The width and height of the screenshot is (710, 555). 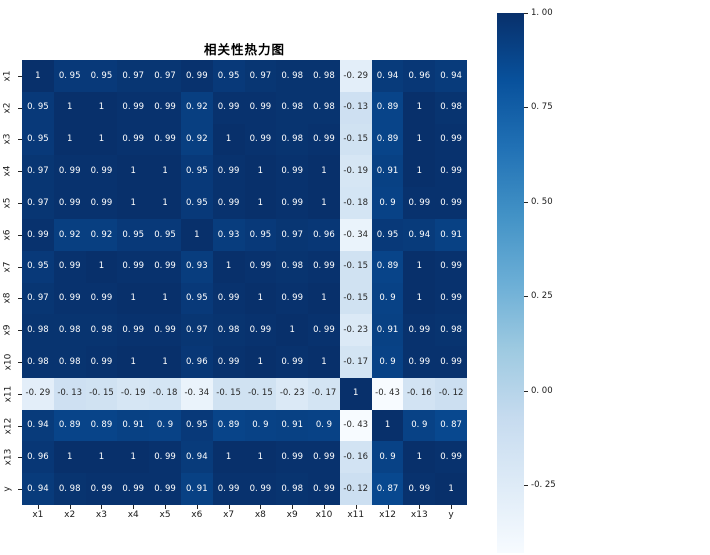 What do you see at coordinates (69, 393) in the screenshot?
I see `heatmap-cell: -0. 13` at bounding box center [69, 393].